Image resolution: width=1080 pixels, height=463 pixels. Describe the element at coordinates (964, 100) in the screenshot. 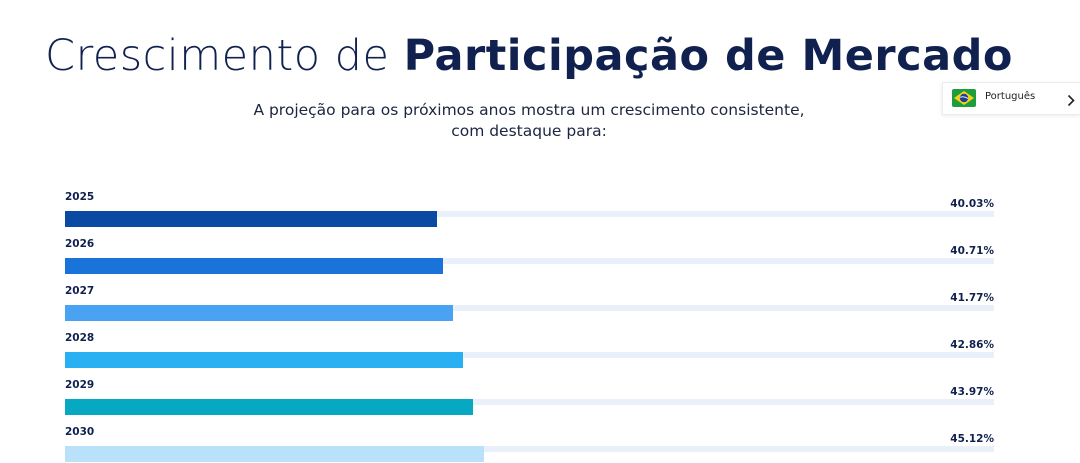

I see `brazil-flag-icon` at that location.